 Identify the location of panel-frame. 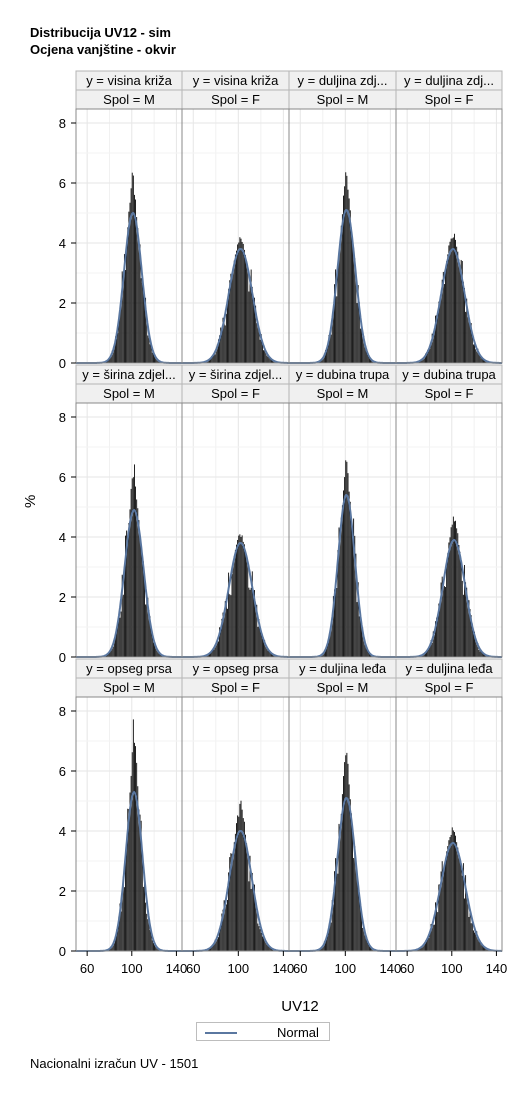
(449, 236).